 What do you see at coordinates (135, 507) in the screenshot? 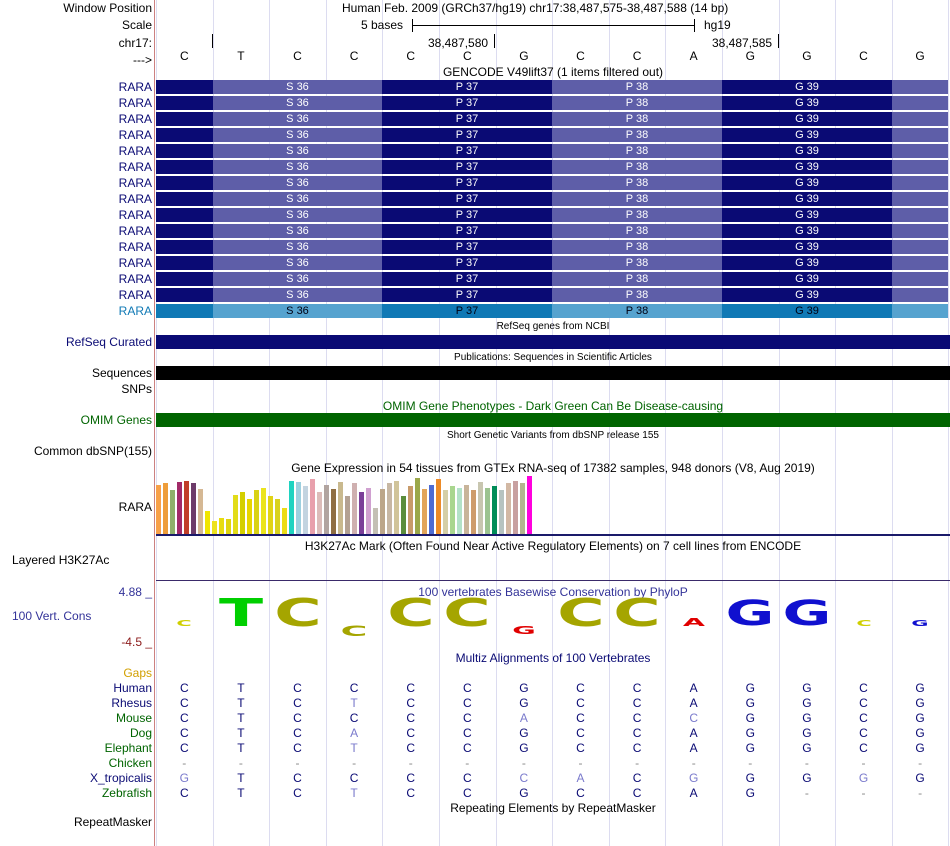
I see `gtex-label: RARA` at bounding box center [135, 507].